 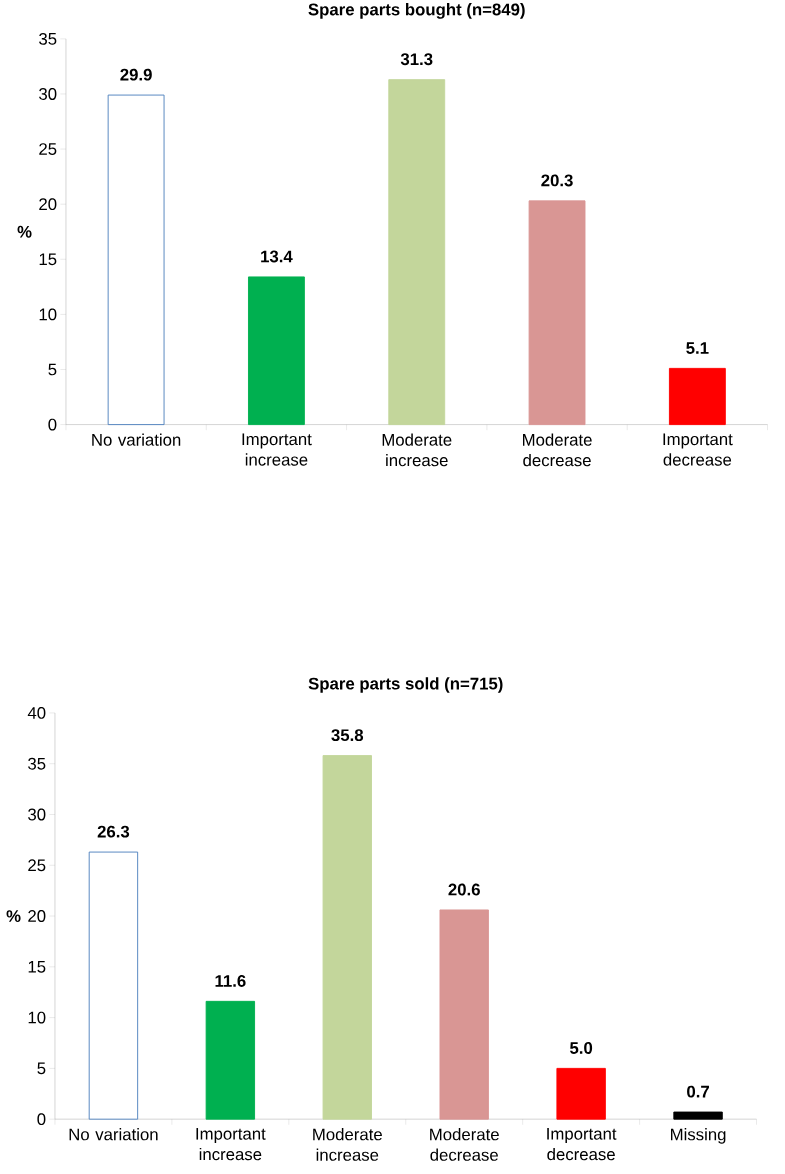 What do you see at coordinates (698, 1136) in the screenshot?
I see `x-tick-label: Missing` at bounding box center [698, 1136].